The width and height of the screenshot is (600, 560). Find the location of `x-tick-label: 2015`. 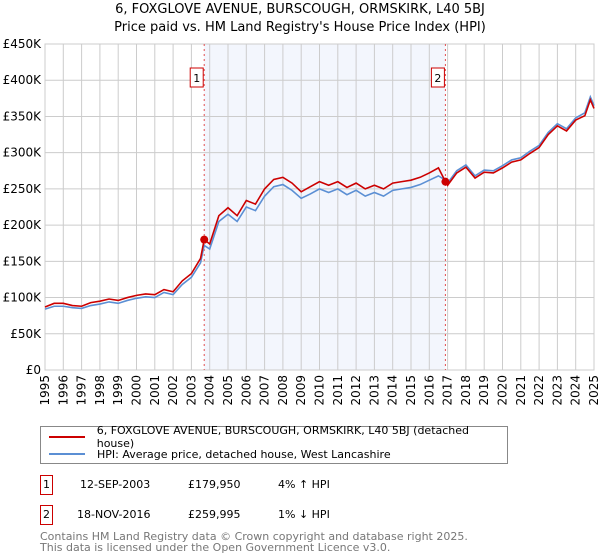

x-tick-label: 2015 is located at coordinates (411, 390).